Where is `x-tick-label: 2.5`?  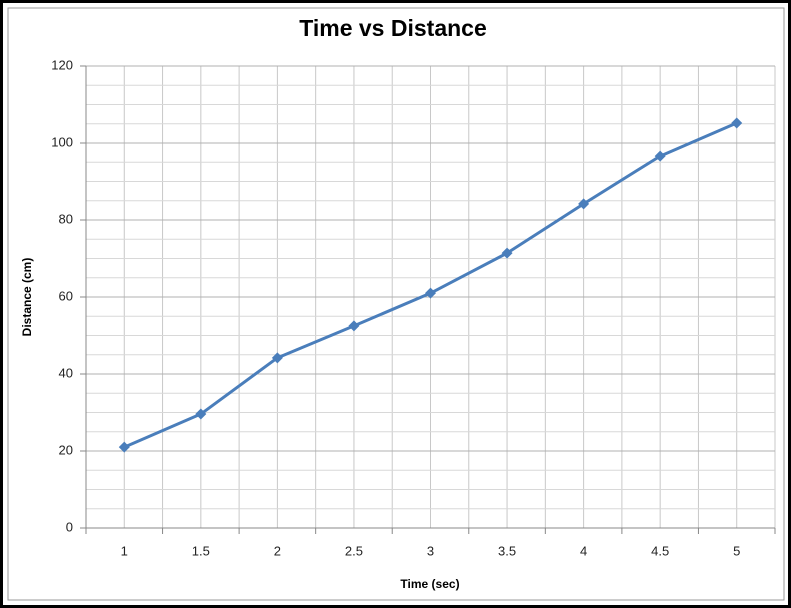 x-tick-label: 2.5 is located at coordinates (354, 550).